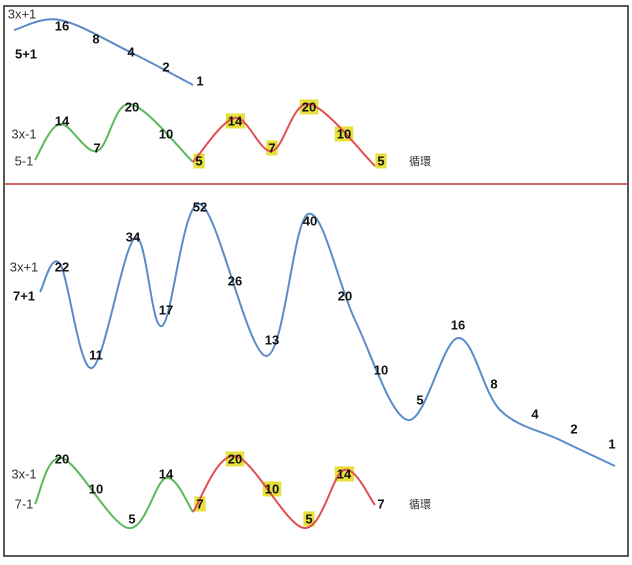 Image resolution: width=632 pixels, height=565 pixels. I want to click on start-label: 5+1, so click(26, 53).